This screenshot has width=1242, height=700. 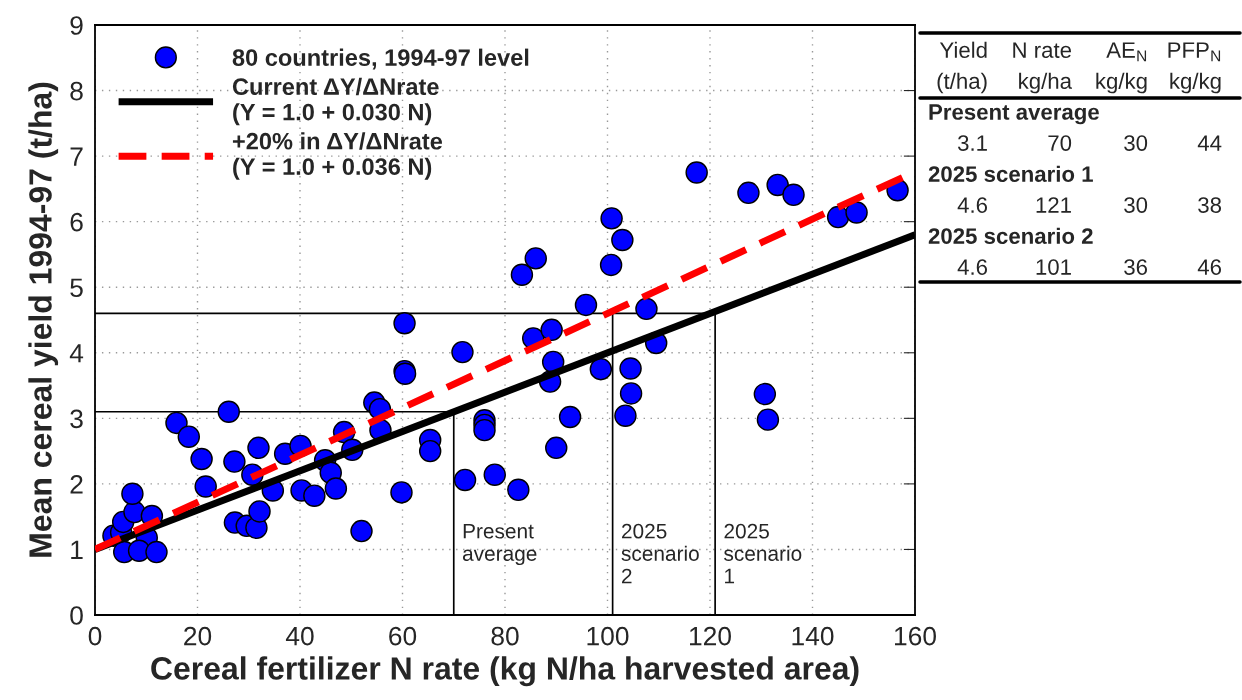 I want to click on text: 3.1 70 30 44, so click(x=1089, y=143).